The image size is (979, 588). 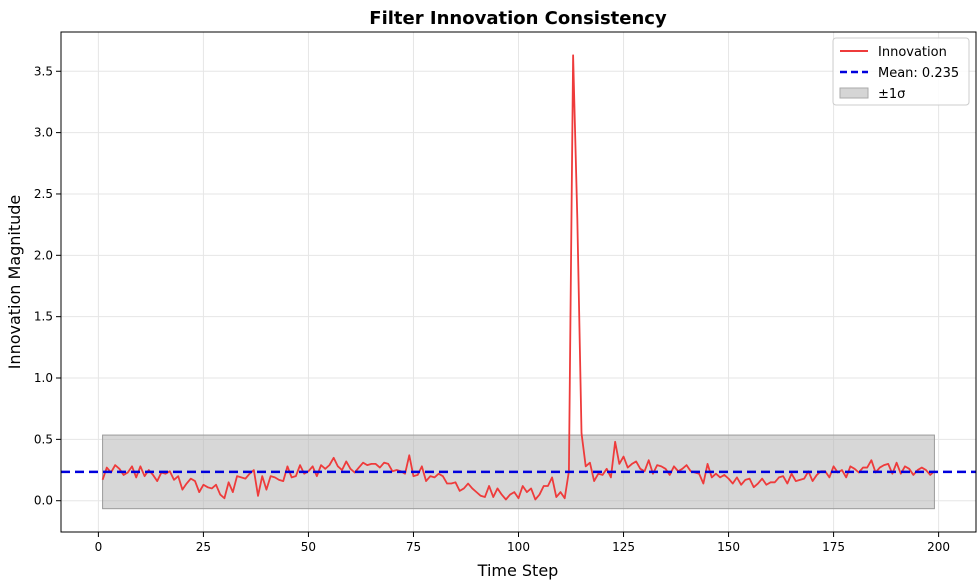 I want to click on x-axis-ticks: 0 25 50 75 100 125 150 175 200, so click(x=522, y=543).